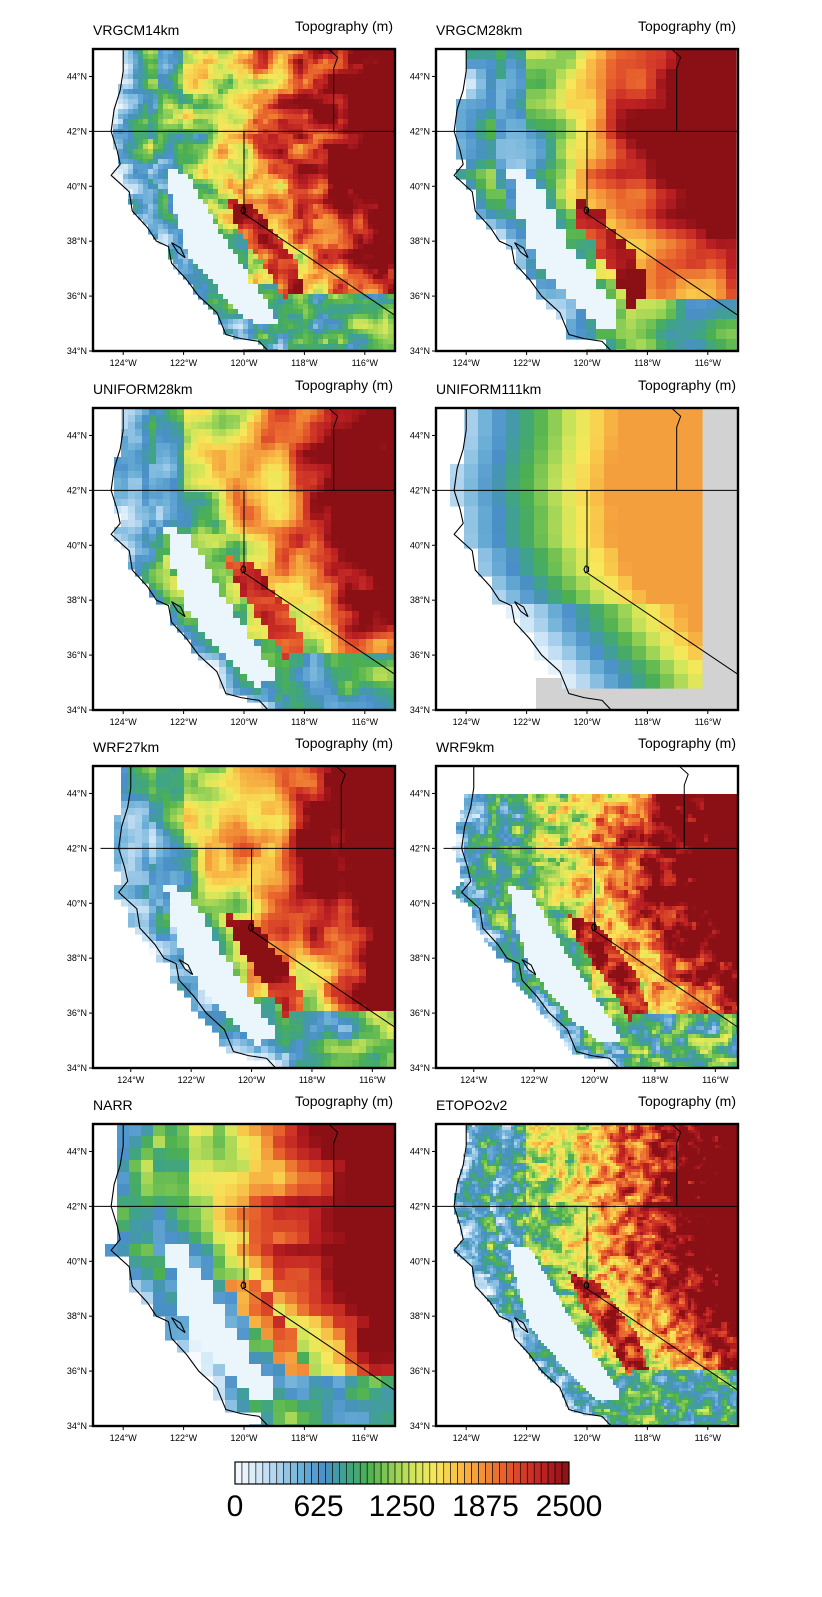  I want to click on panel-title: WRF27km, so click(126, 747).